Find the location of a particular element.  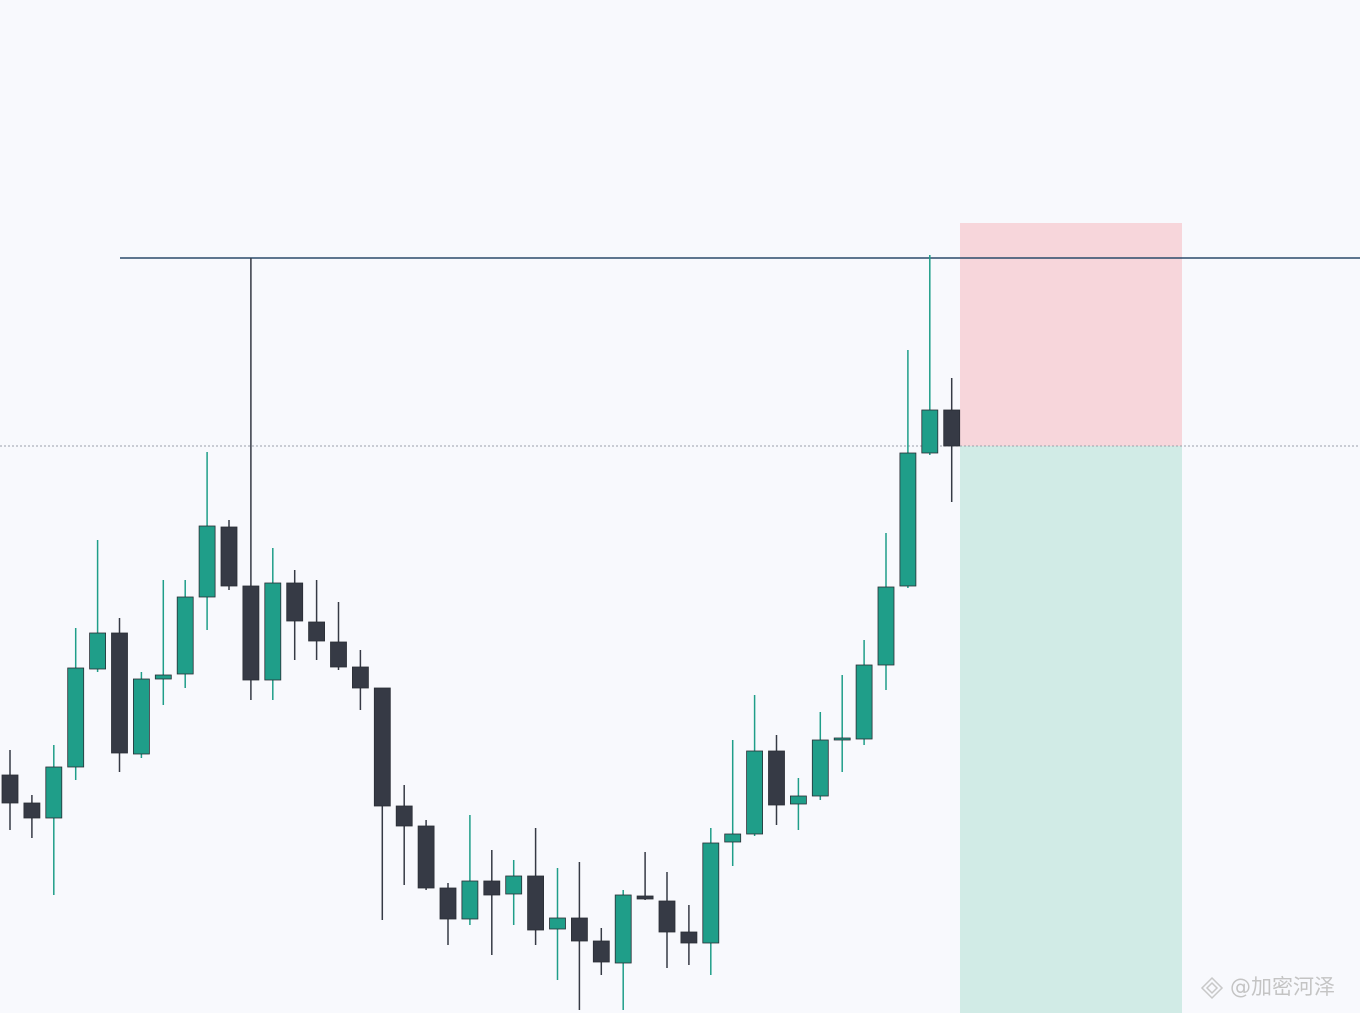

watermark: @加密河泽 is located at coordinates (1282, 987).